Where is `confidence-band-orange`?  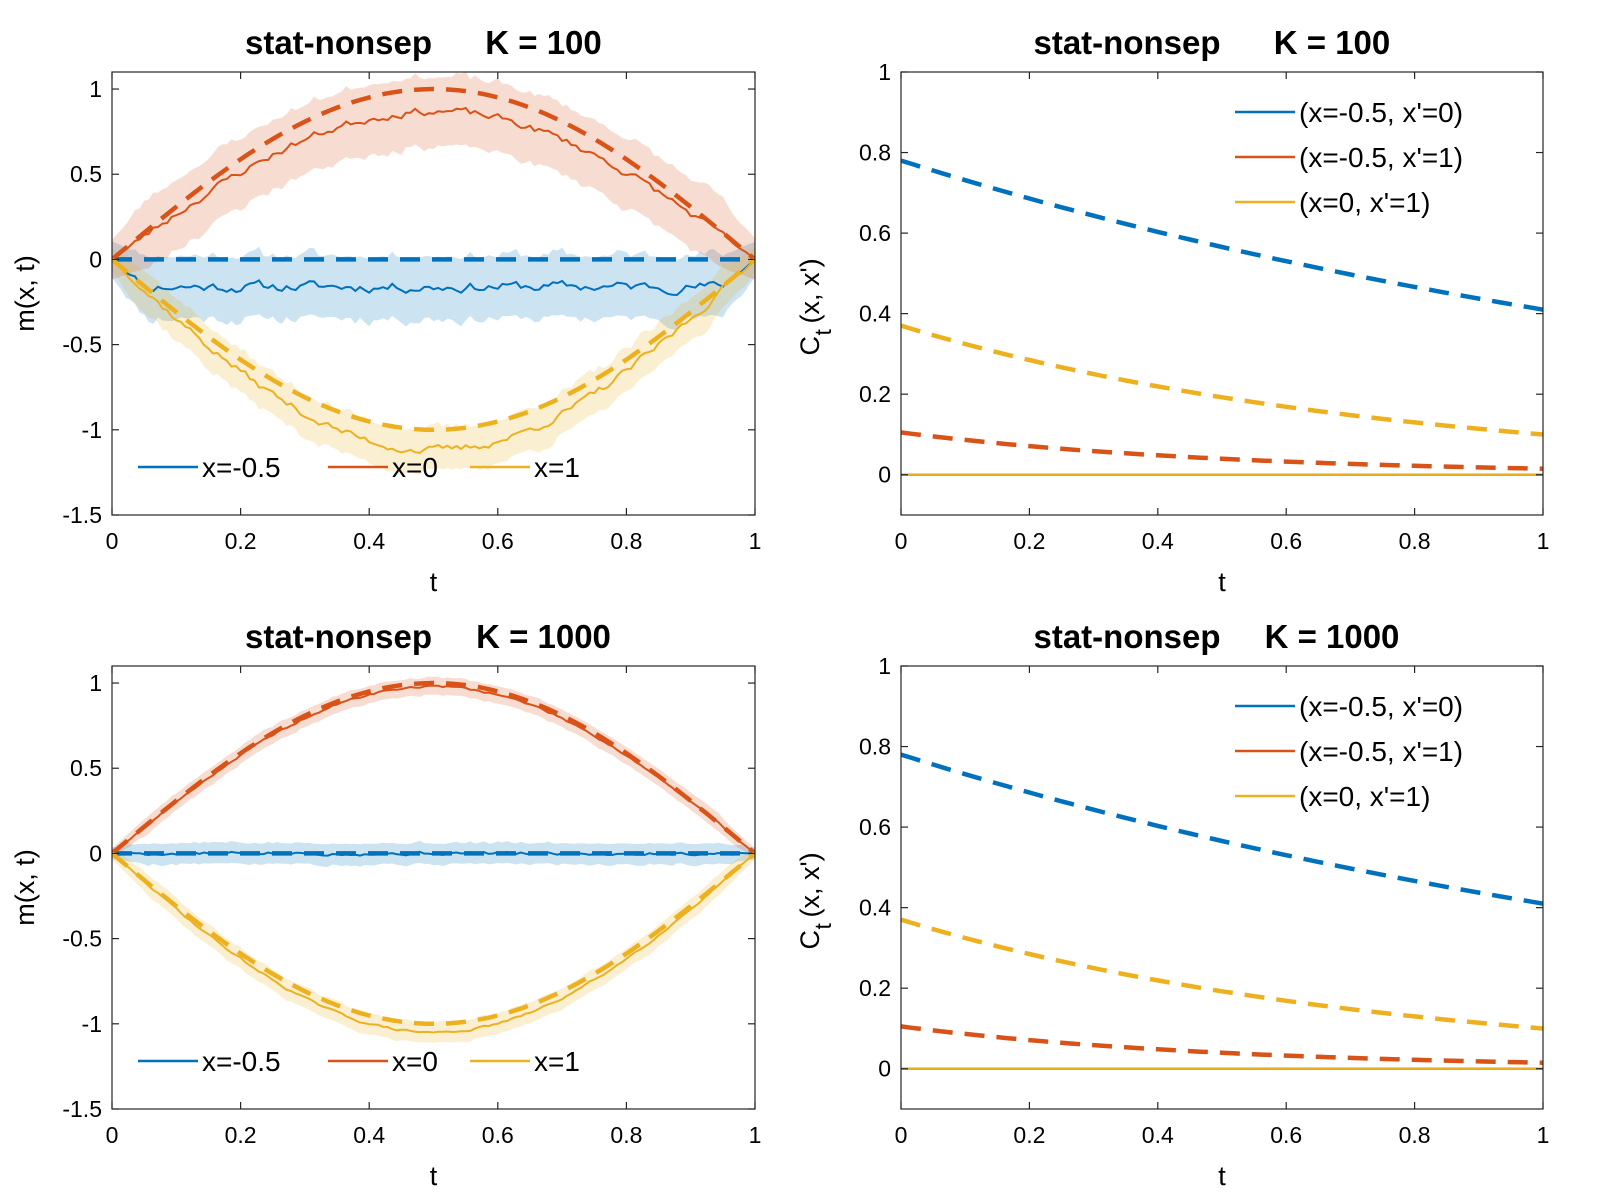
confidence-band-orange is located at coordinates (433, 176).